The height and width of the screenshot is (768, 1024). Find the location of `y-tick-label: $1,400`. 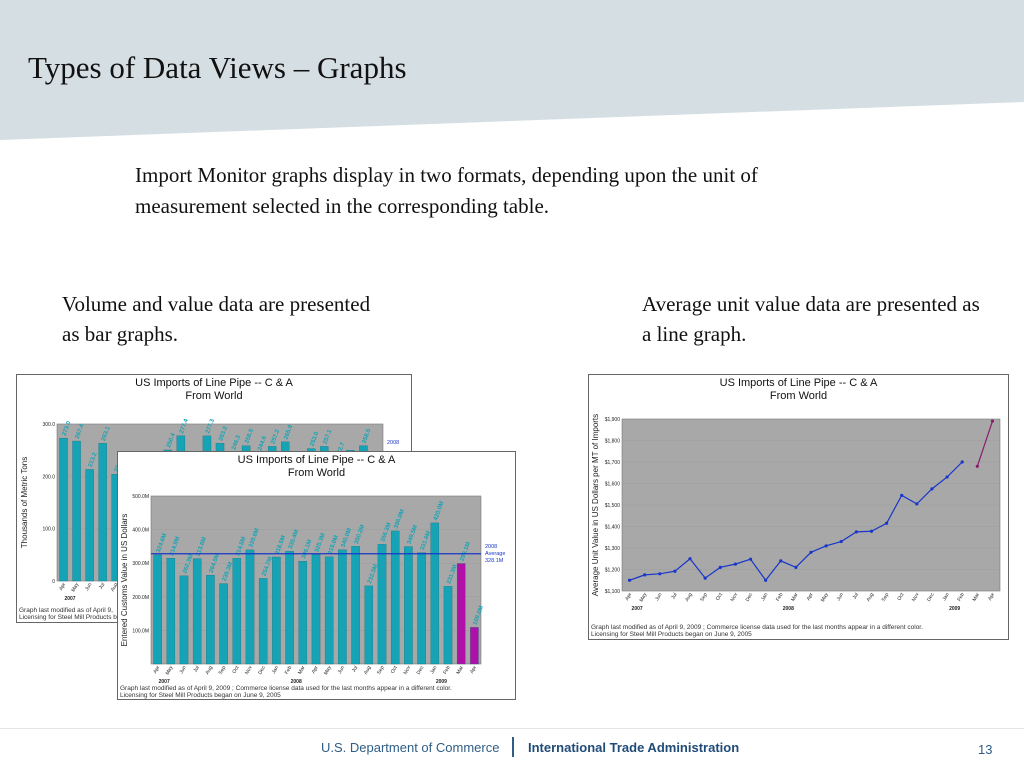

y-tick-label: $1,400 is located at coordinates (613, 528).